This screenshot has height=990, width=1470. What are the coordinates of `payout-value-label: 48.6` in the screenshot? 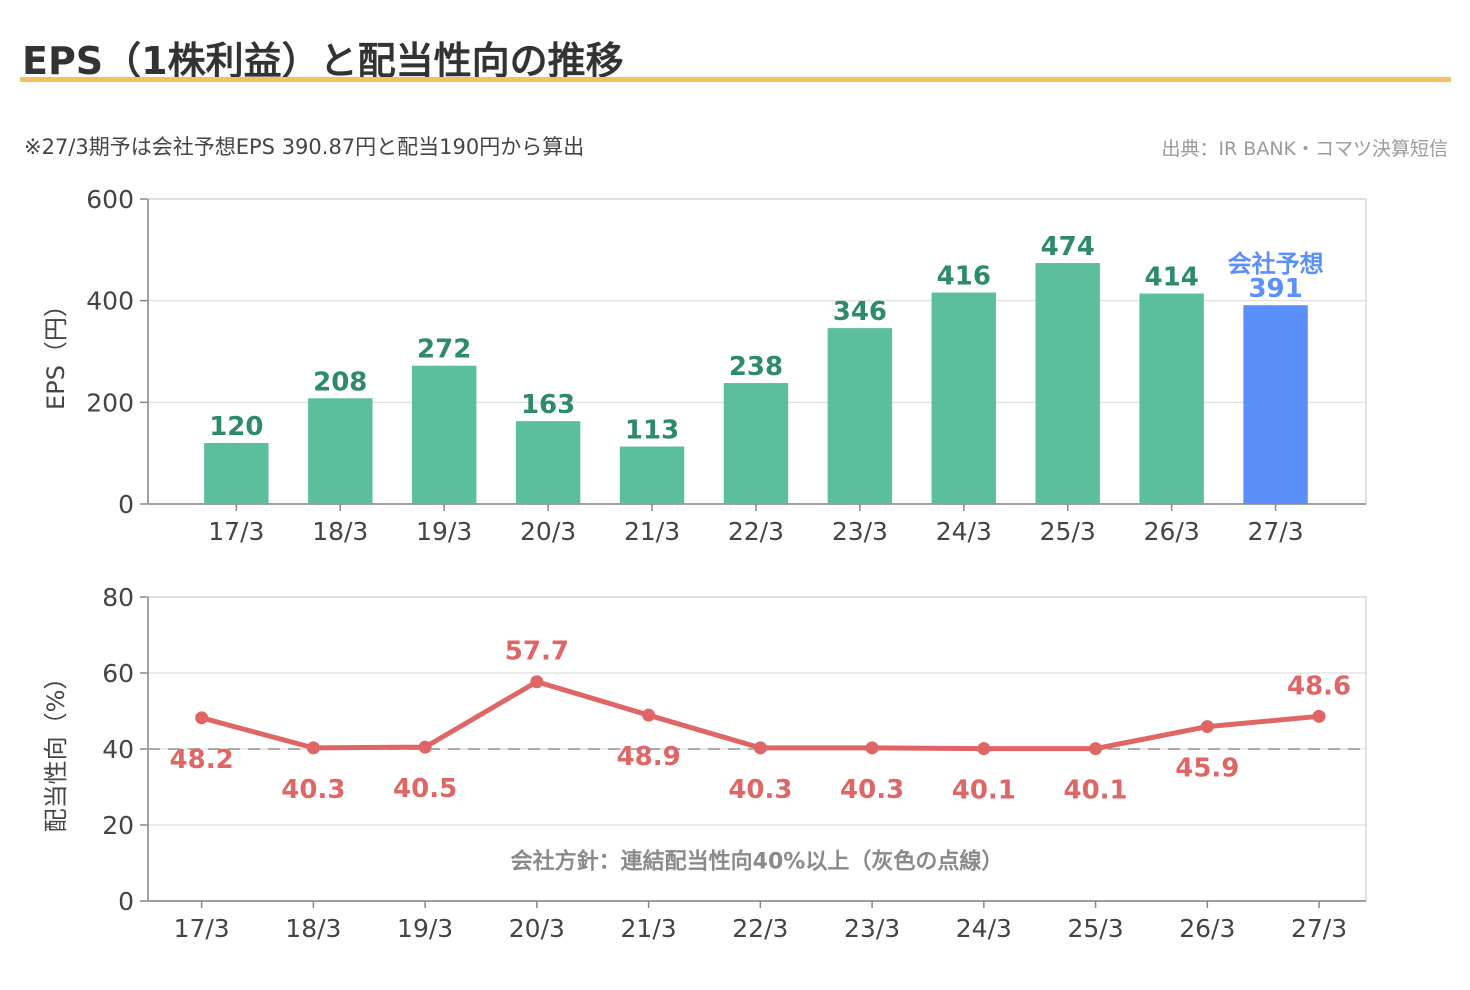 It's located at (1319, 686).